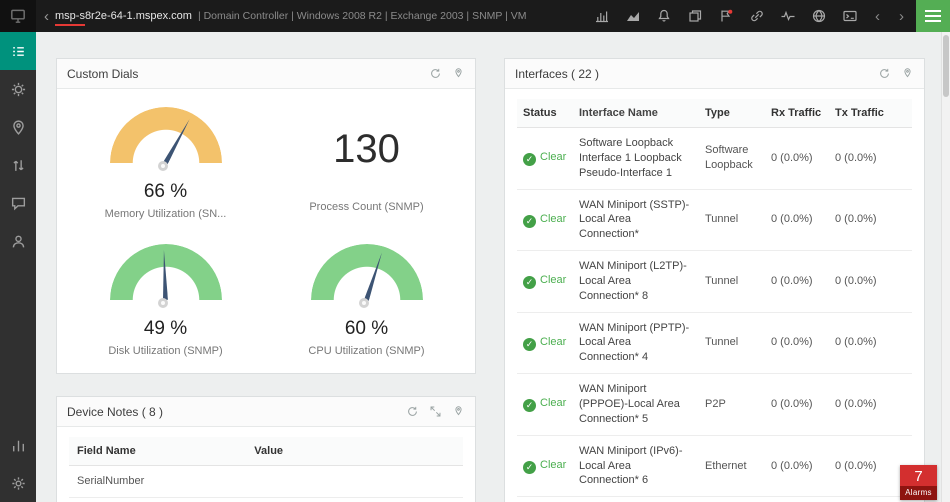 Image resolution: width=950 pixels, height=502 pixels. I want to click on map-pin-icon, so click(18, 127).